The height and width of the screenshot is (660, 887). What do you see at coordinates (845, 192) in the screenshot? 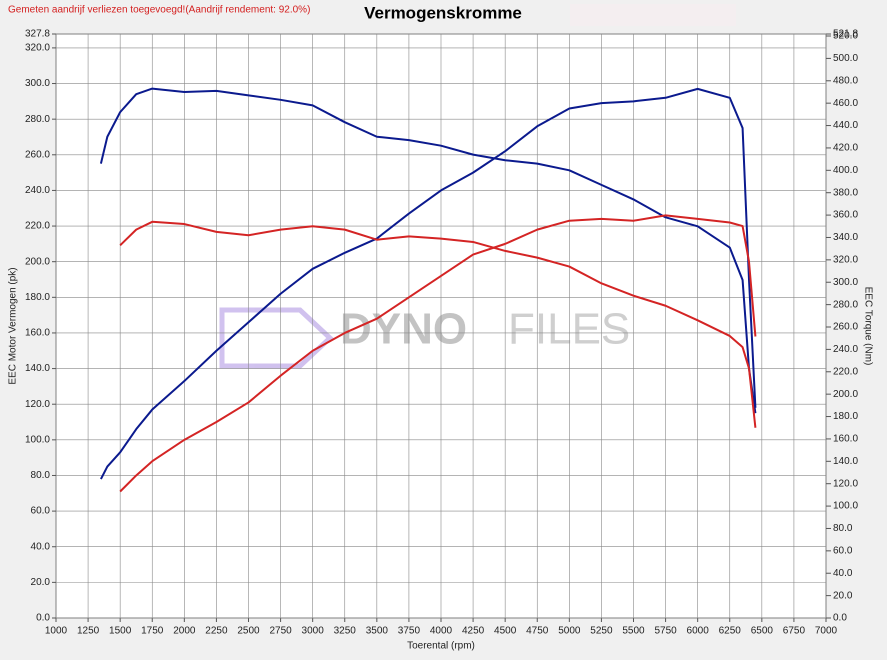
I see `y2-tick-label: 380.0` at bounding box center [845, 192].